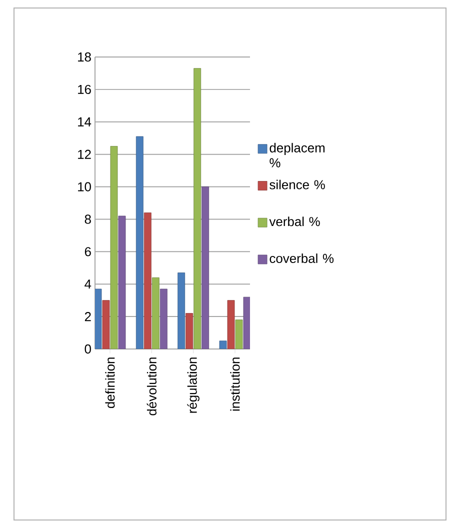 The height and width of the screenshot is (528, 460). Describe the element at coordinates (235, 384) in the screenshot. I see `x-tick-label: institution` at that location.